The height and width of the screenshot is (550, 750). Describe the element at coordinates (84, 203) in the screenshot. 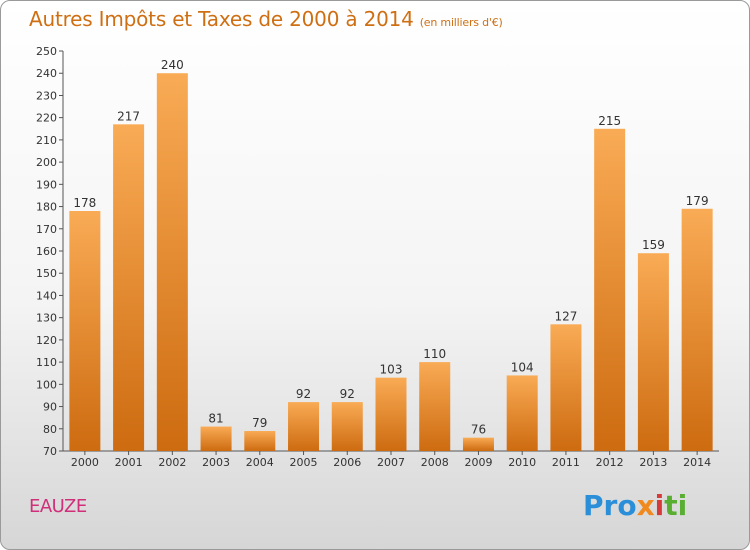

I see `bar-value-label: 178` at that location.